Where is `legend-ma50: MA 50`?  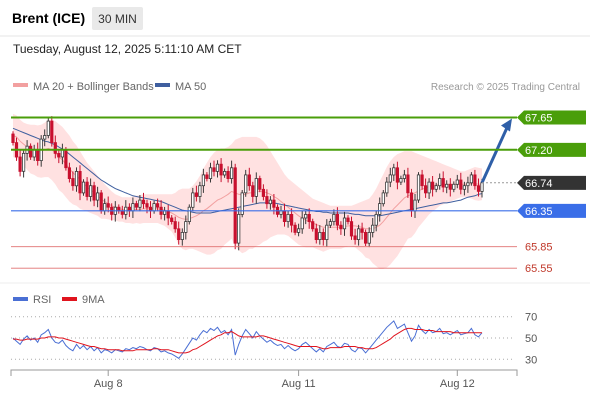 legend-ma50: MA 50 is located at coordinates (190, 87).